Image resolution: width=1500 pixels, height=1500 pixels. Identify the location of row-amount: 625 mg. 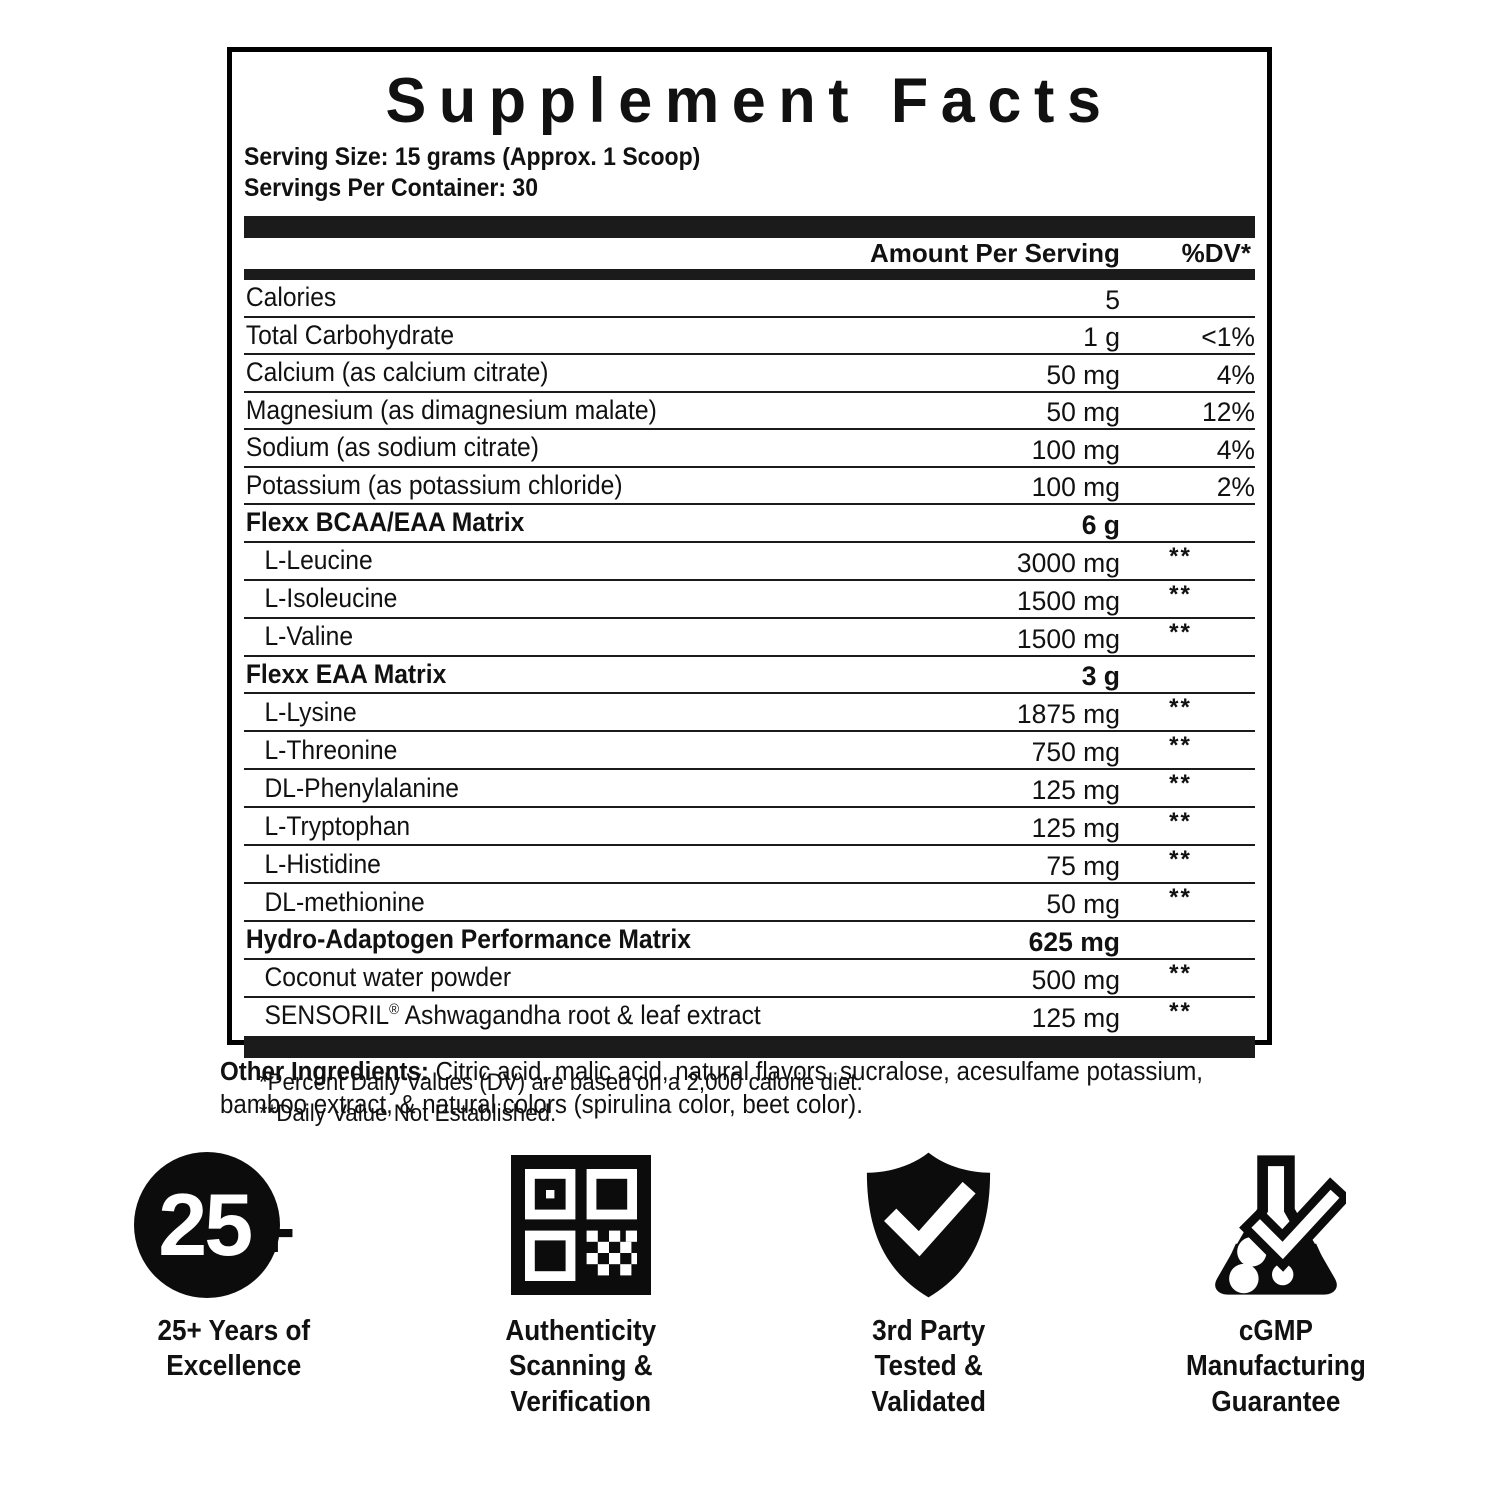
(995, 939).